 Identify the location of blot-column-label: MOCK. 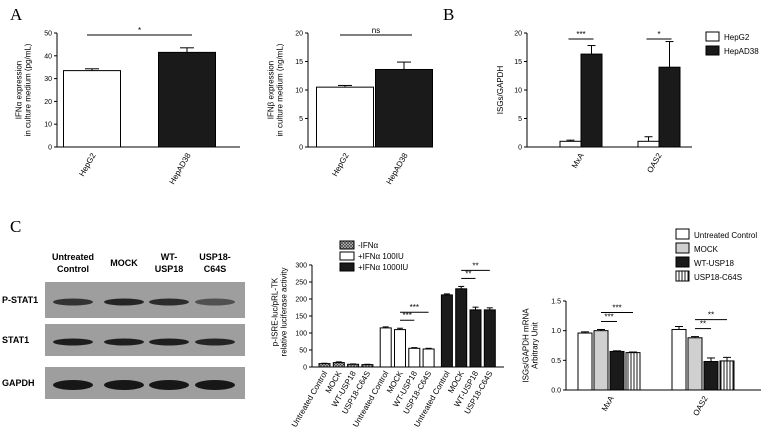
(124, 263).